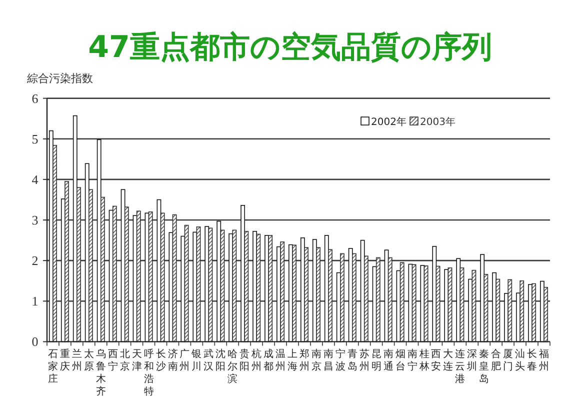 The image size is (580, 410). Describe the element at coordinates (233, 367) in the screenshot. I see `xtick: 哈尔滨` at that location.